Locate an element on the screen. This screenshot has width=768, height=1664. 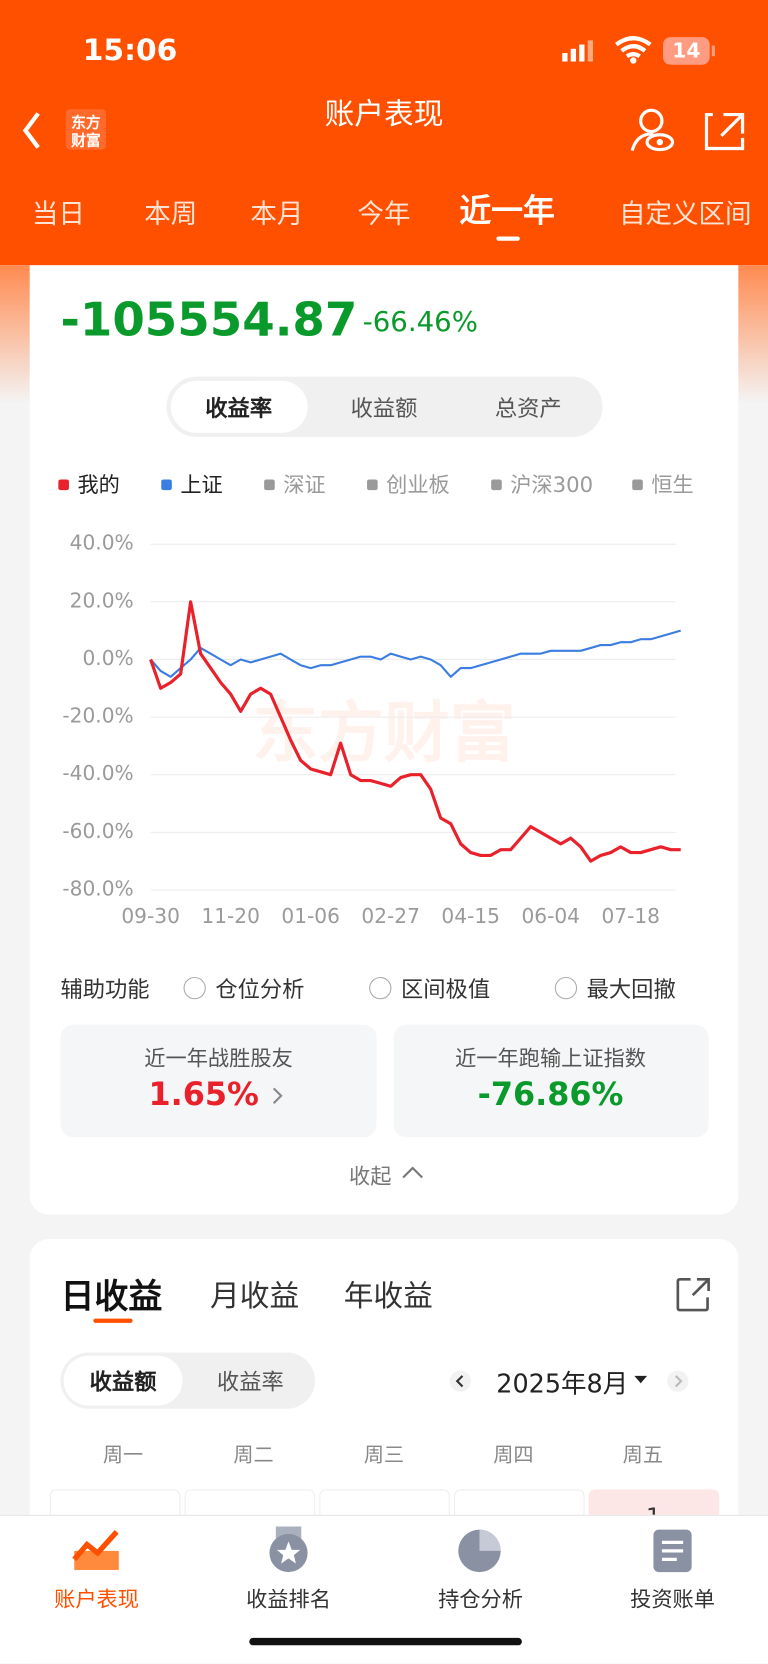
income-tab: 年收益 is located at coordinates (388, 1296).